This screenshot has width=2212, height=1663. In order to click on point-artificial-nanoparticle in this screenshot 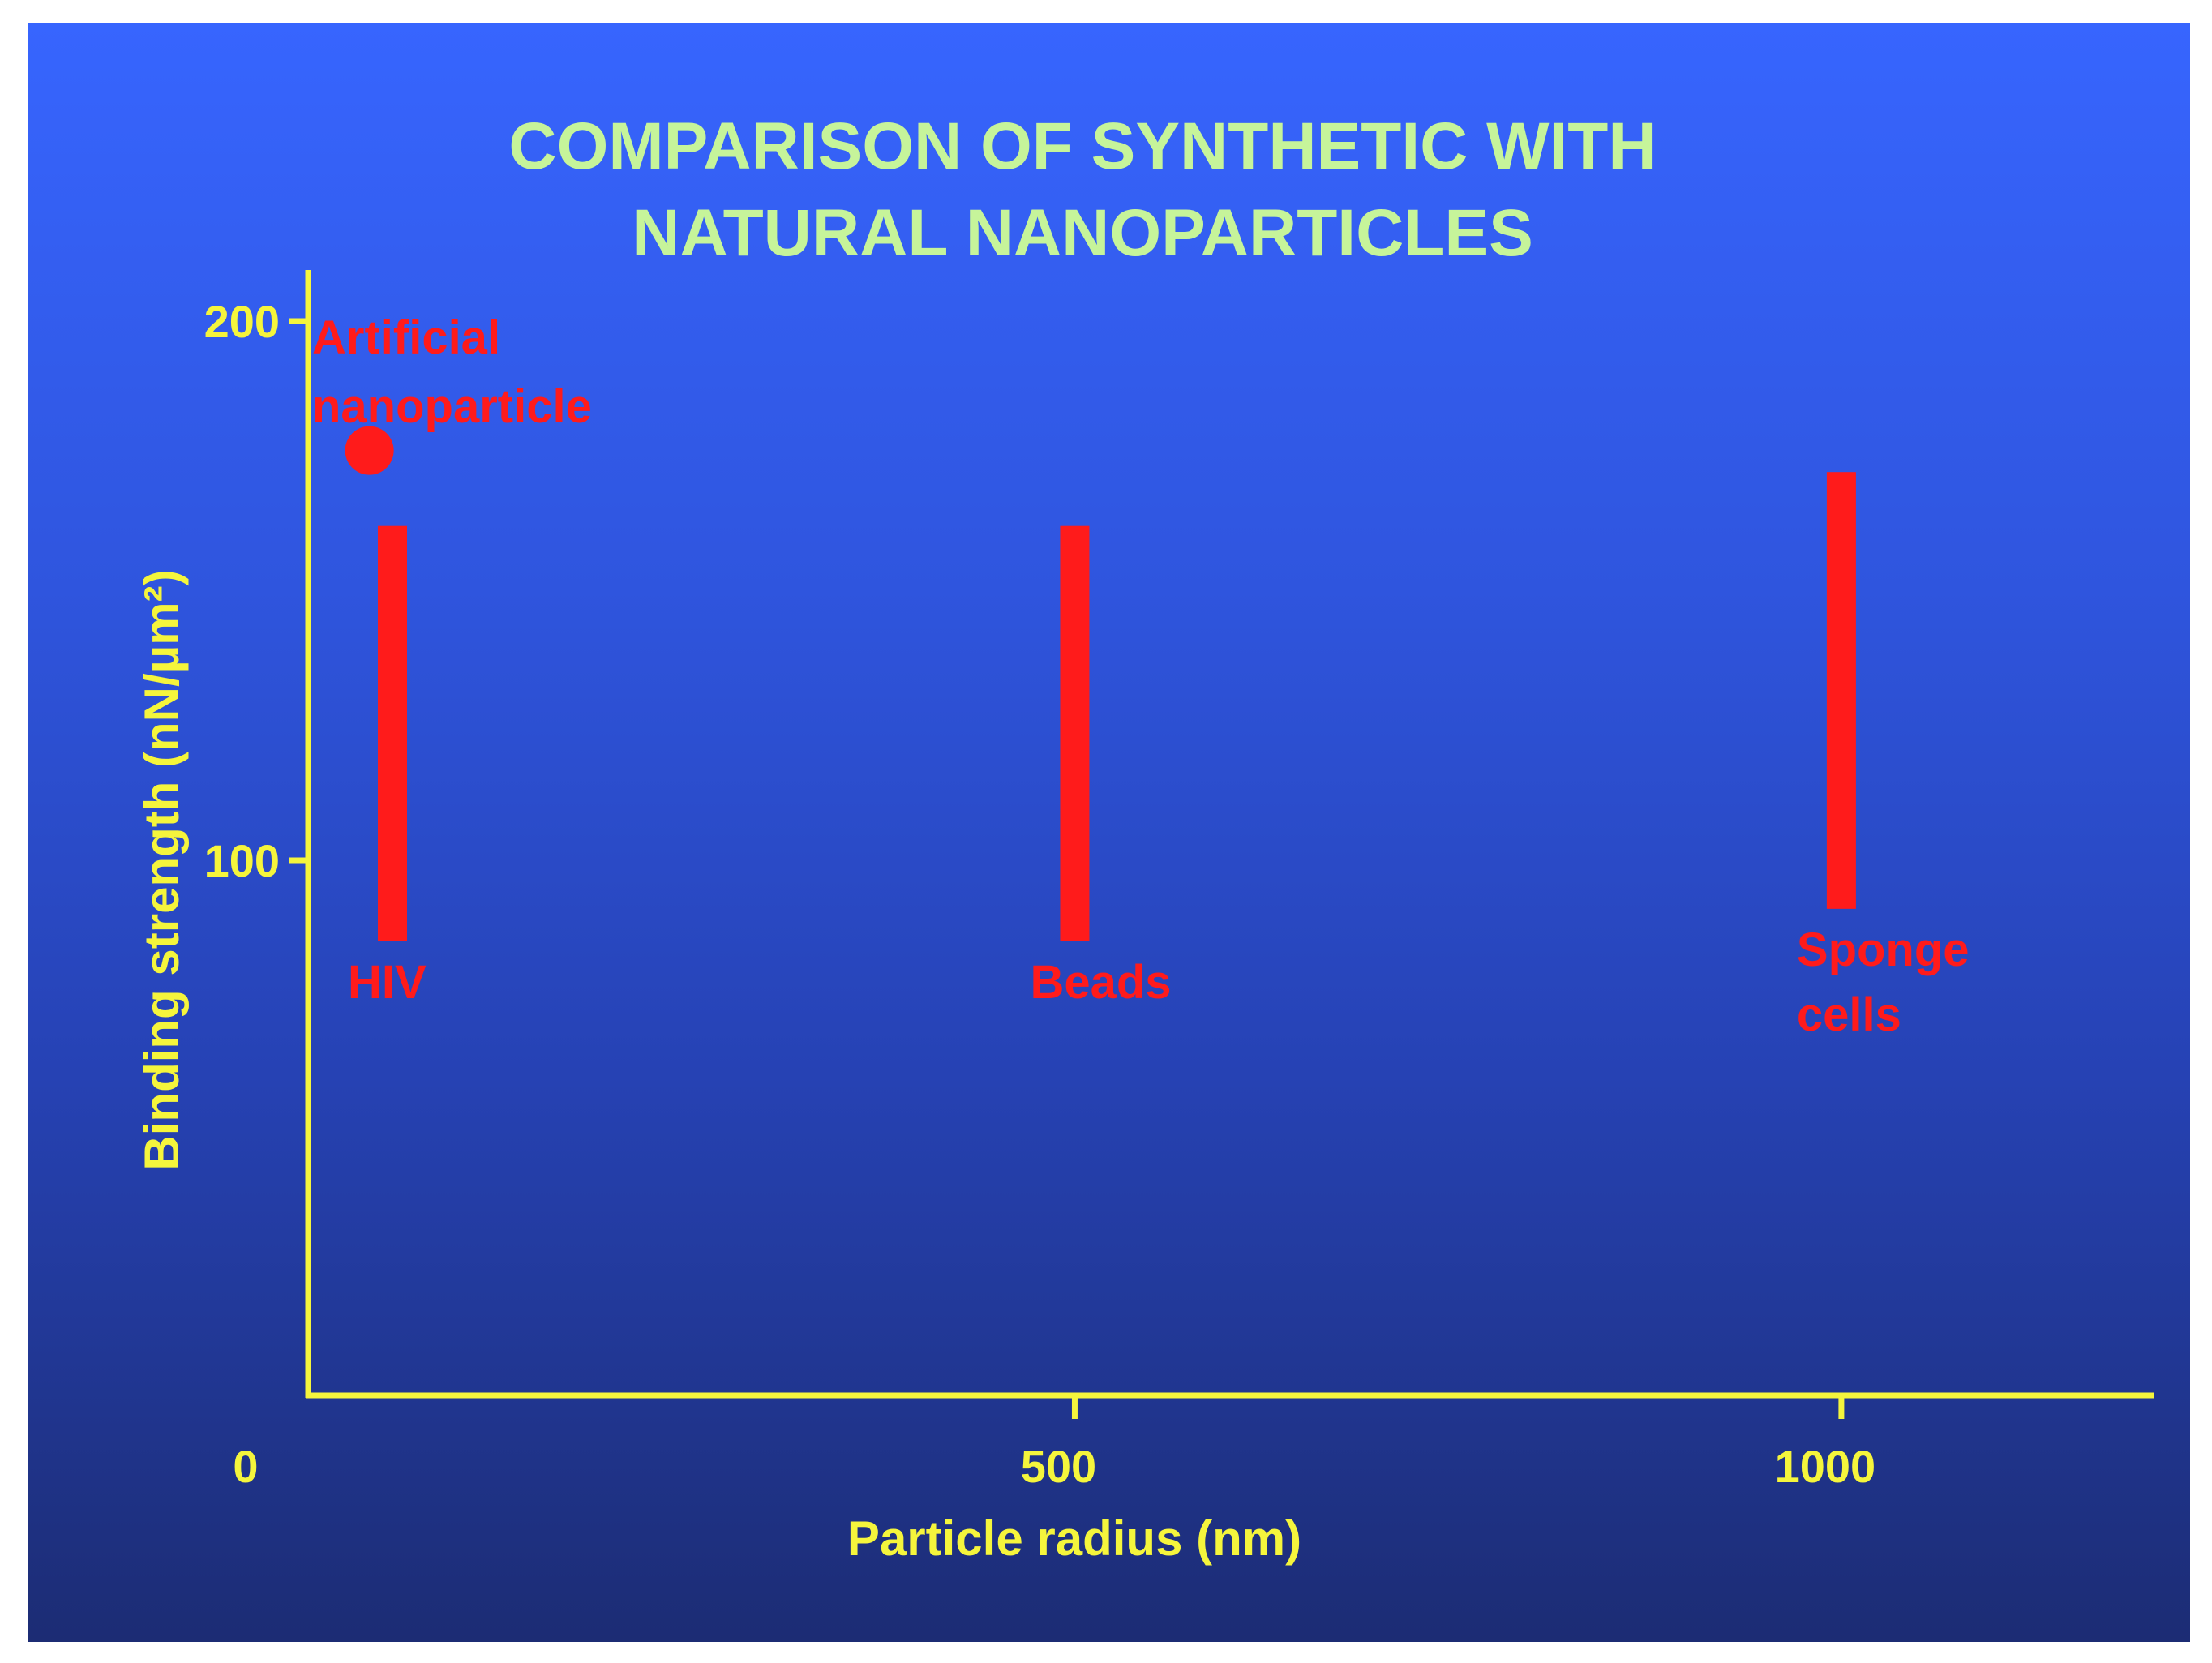, I will do `click(369, 450)`.